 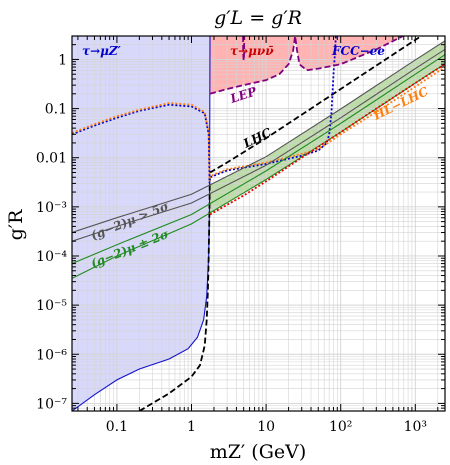 I want to click on x-tick-label: 10², so click(x=340, y=427).